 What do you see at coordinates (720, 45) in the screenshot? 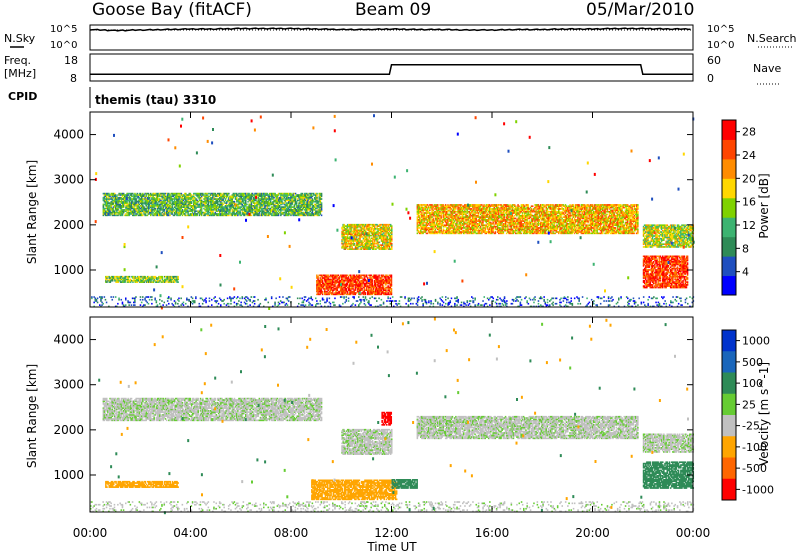
I see `noise-right-tick-bottom: 10^0` at bounding box center [720, 45].